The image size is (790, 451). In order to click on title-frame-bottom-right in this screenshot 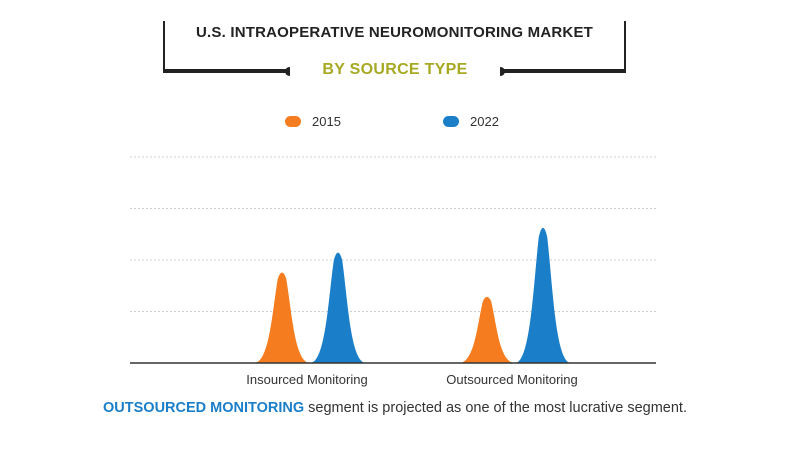, I will do `click(563, 72)`.